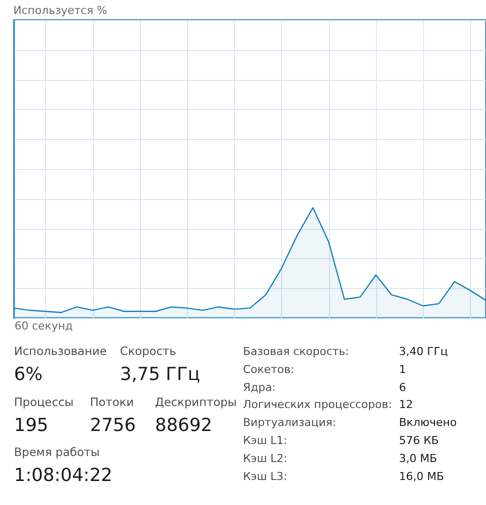  Describe the element at coordinates (402, 369) in the screenshot. I see `text: 1` at that location.